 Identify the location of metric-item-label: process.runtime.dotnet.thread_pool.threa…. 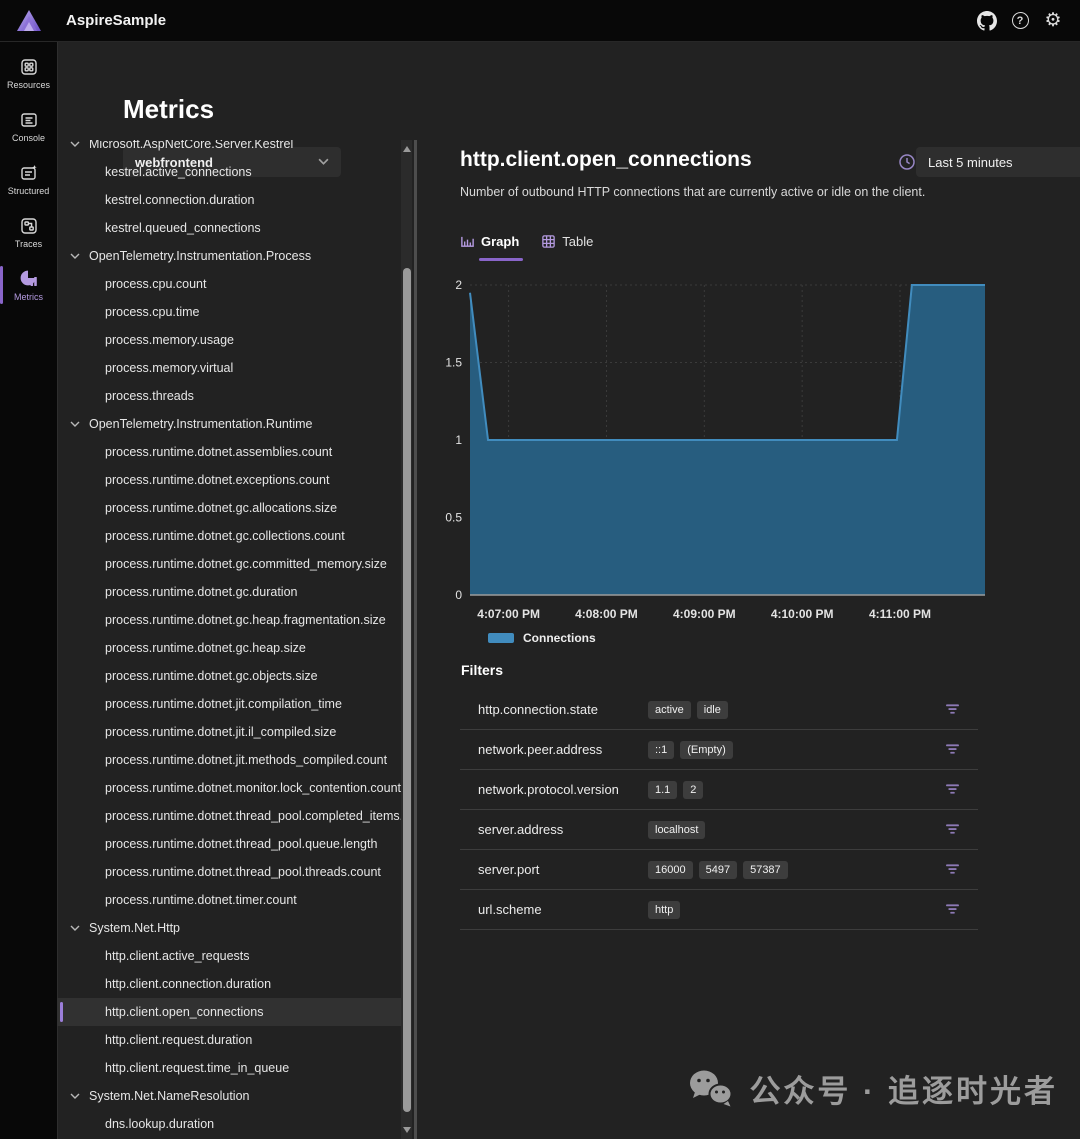
(243, 872).